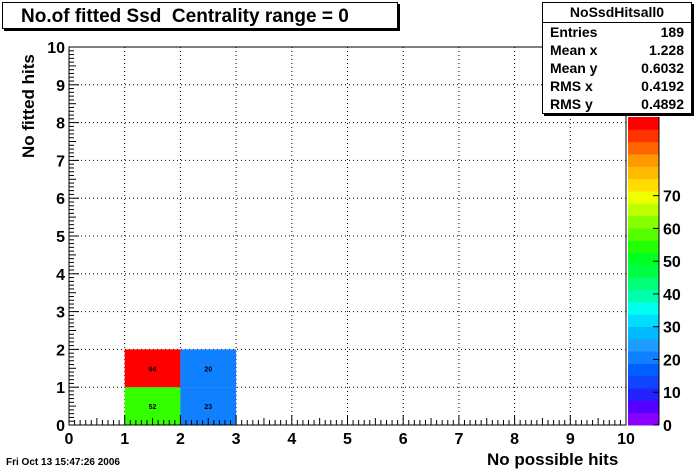 The width and height of the screenshot is (696, 472). What do you see at coordinates (672, 197) in the screenshot?
I see `colorbar-tick-label: 70` at bounding box center [672, 197].